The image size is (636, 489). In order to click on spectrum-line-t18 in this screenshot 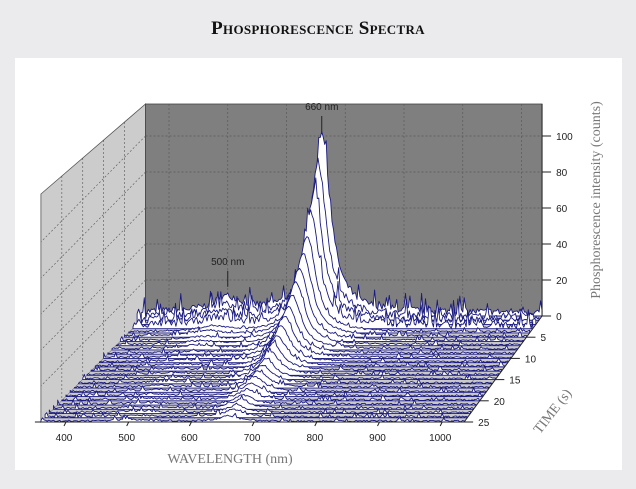, I will do `click(278, 384)`.